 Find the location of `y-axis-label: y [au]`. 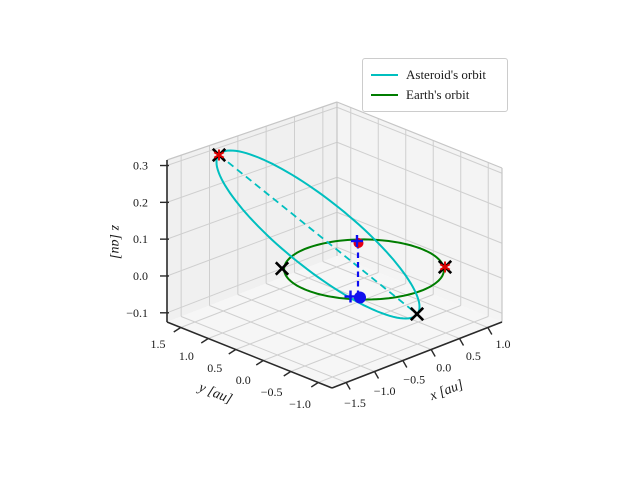

y-axis-label: y [au] is located at coordinates (215, 394).